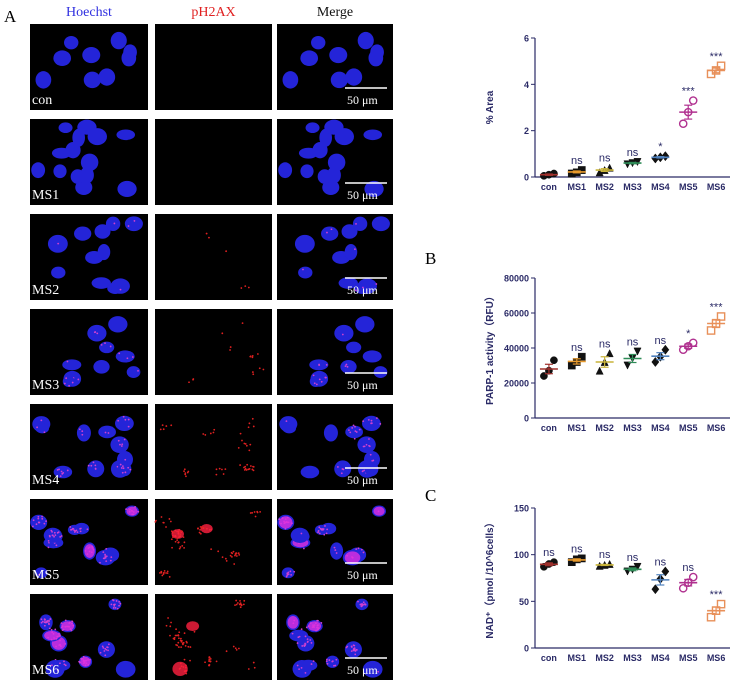 The height and width of the screenshot is (684, 750). What do you see at coordinates (688, 428) in the screenshot?
I see `x-tick-label: MS5` at bounding box center [688, 428].